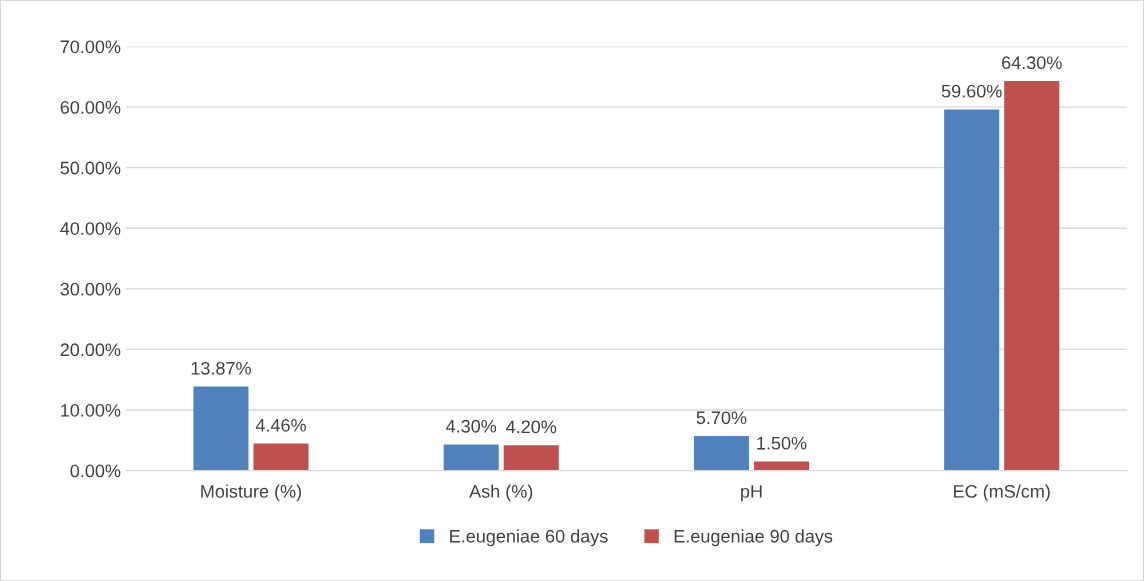 The image size is (1144, 581). Describe the element at coordinates (471, 426) in the screenshot. I see `data-label: 4.30%` at that location.